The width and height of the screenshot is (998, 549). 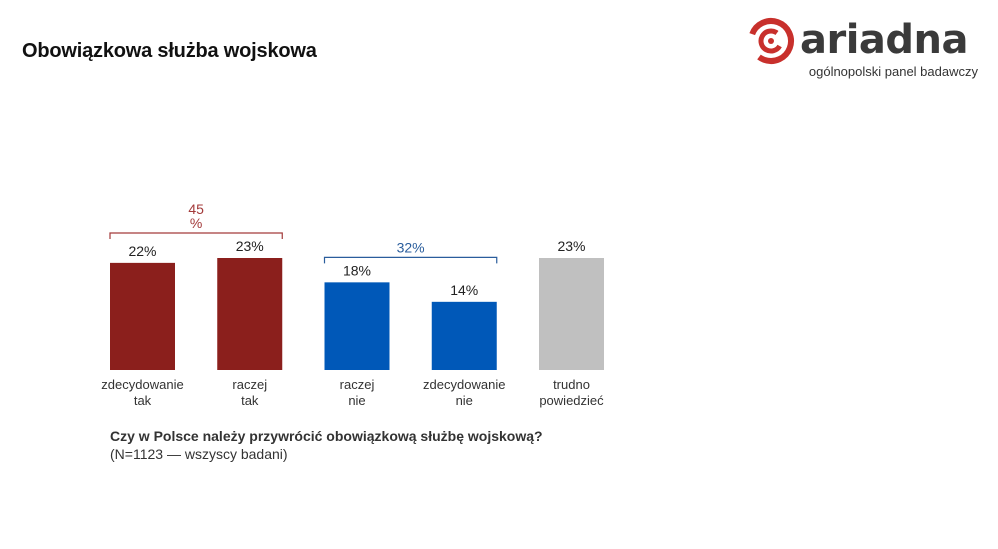 I want to click on ariadna-logo: ariadna ogólnopolski panel badawczy, so click(x=866, y=49).